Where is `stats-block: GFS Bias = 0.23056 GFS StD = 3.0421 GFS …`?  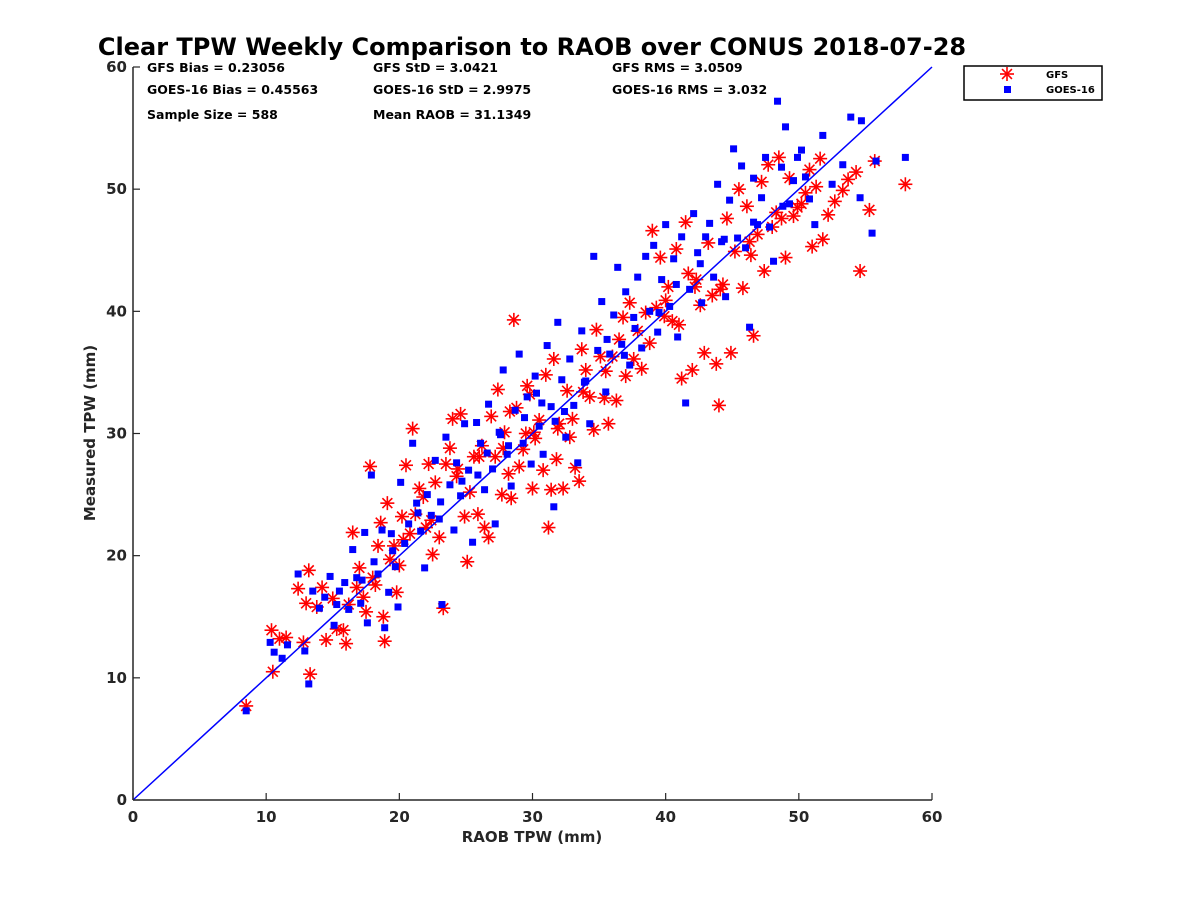
stats-block: GFS Bias = 0.23056 GFS StD = 3.0421 GFS … is located at coordinates (457, 91).